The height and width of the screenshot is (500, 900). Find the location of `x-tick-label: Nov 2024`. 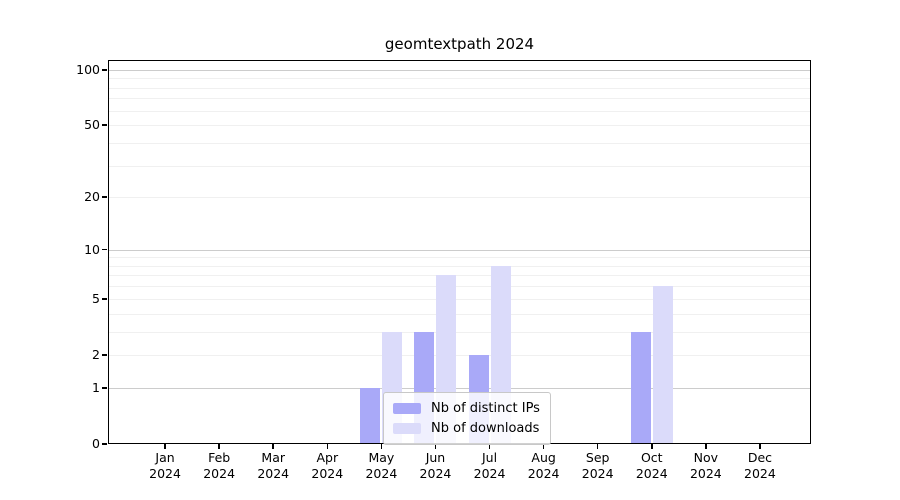

x-tick-label: Nov 2024 is located at coordinates (706, 466).